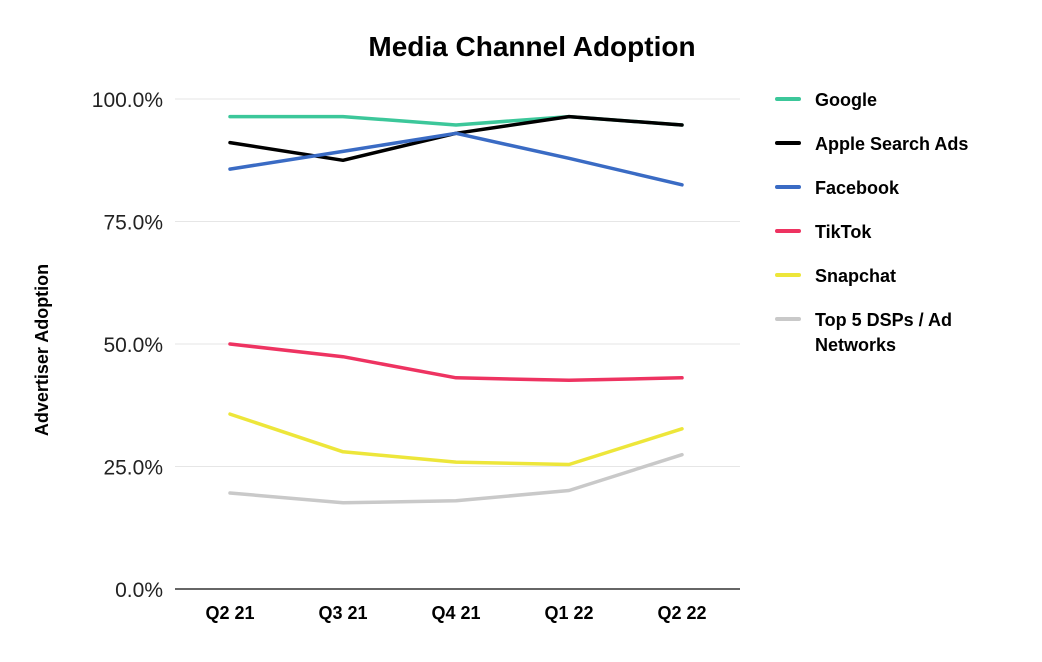 The height and width of the screenshot is (662, 1042). Describe the element at coordinates (133, 345) in the screenshot. I see `y-tick-label: 50.0%` at that location.